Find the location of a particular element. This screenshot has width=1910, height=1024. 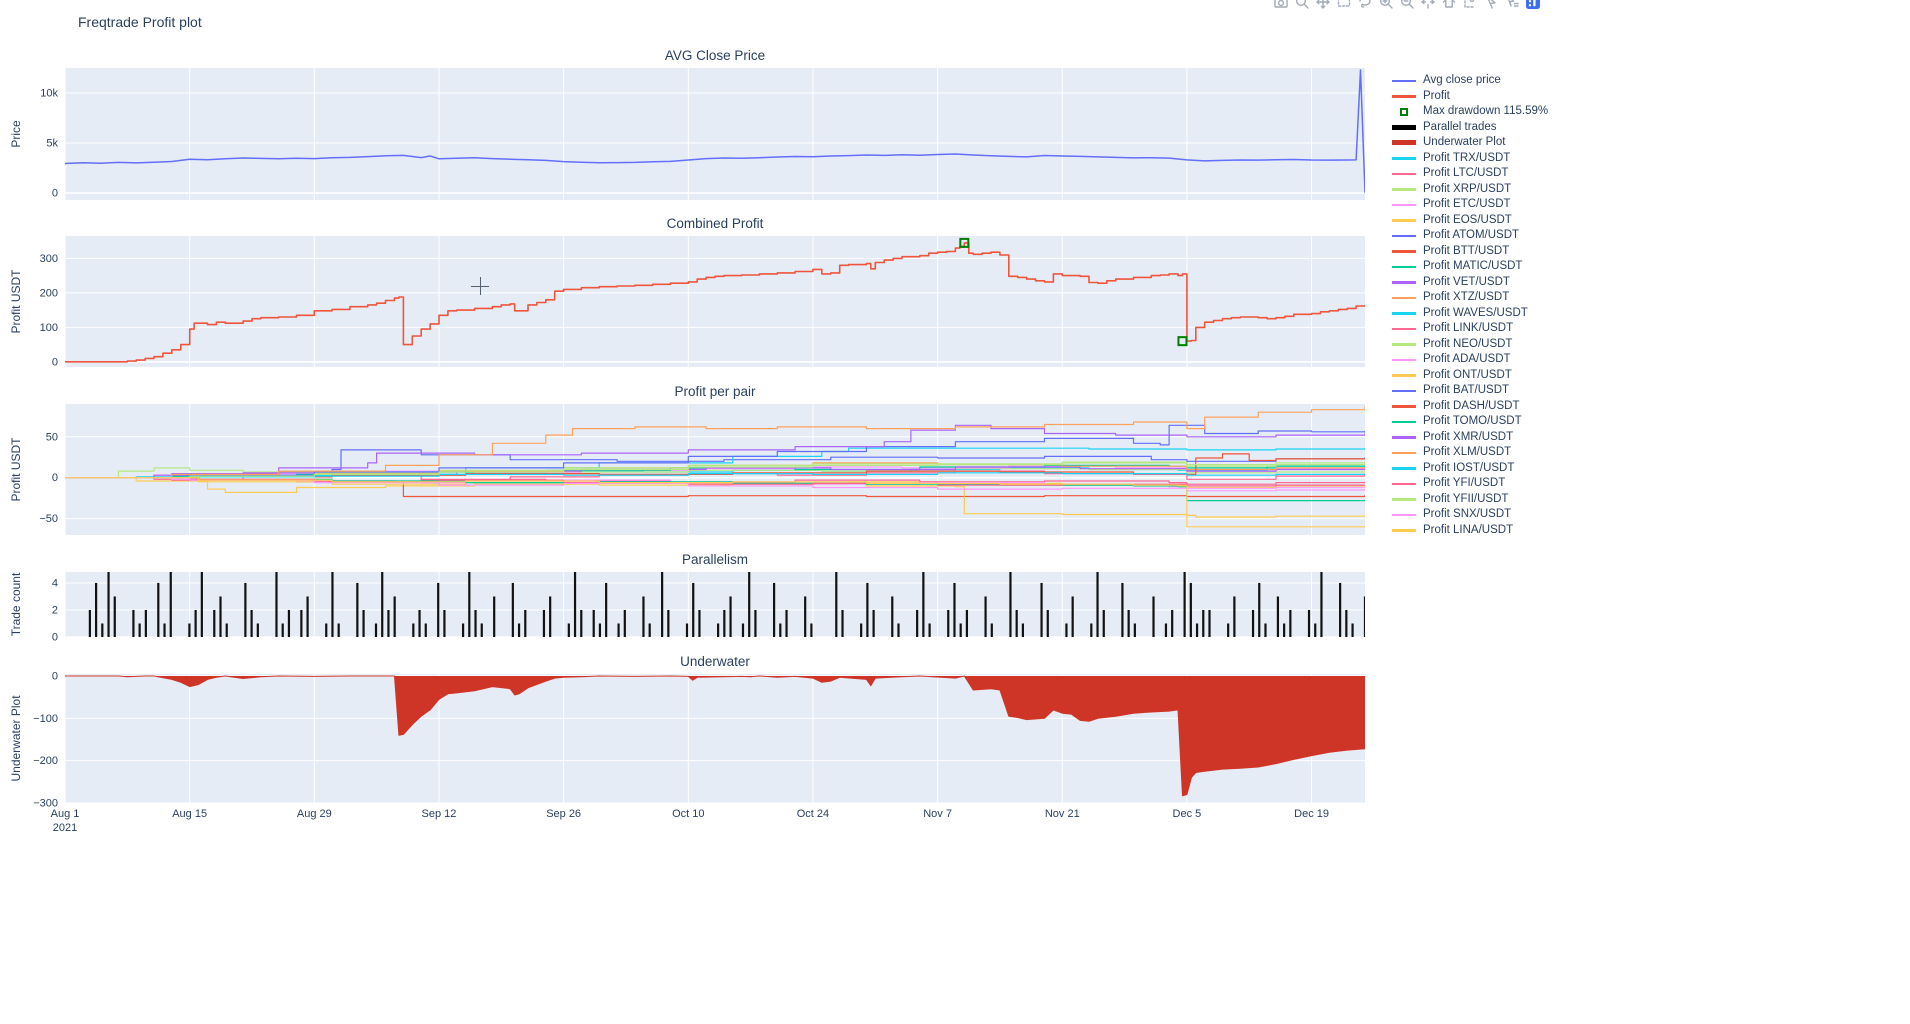

zoom-in-icon is located at coordinates (1386, 5).